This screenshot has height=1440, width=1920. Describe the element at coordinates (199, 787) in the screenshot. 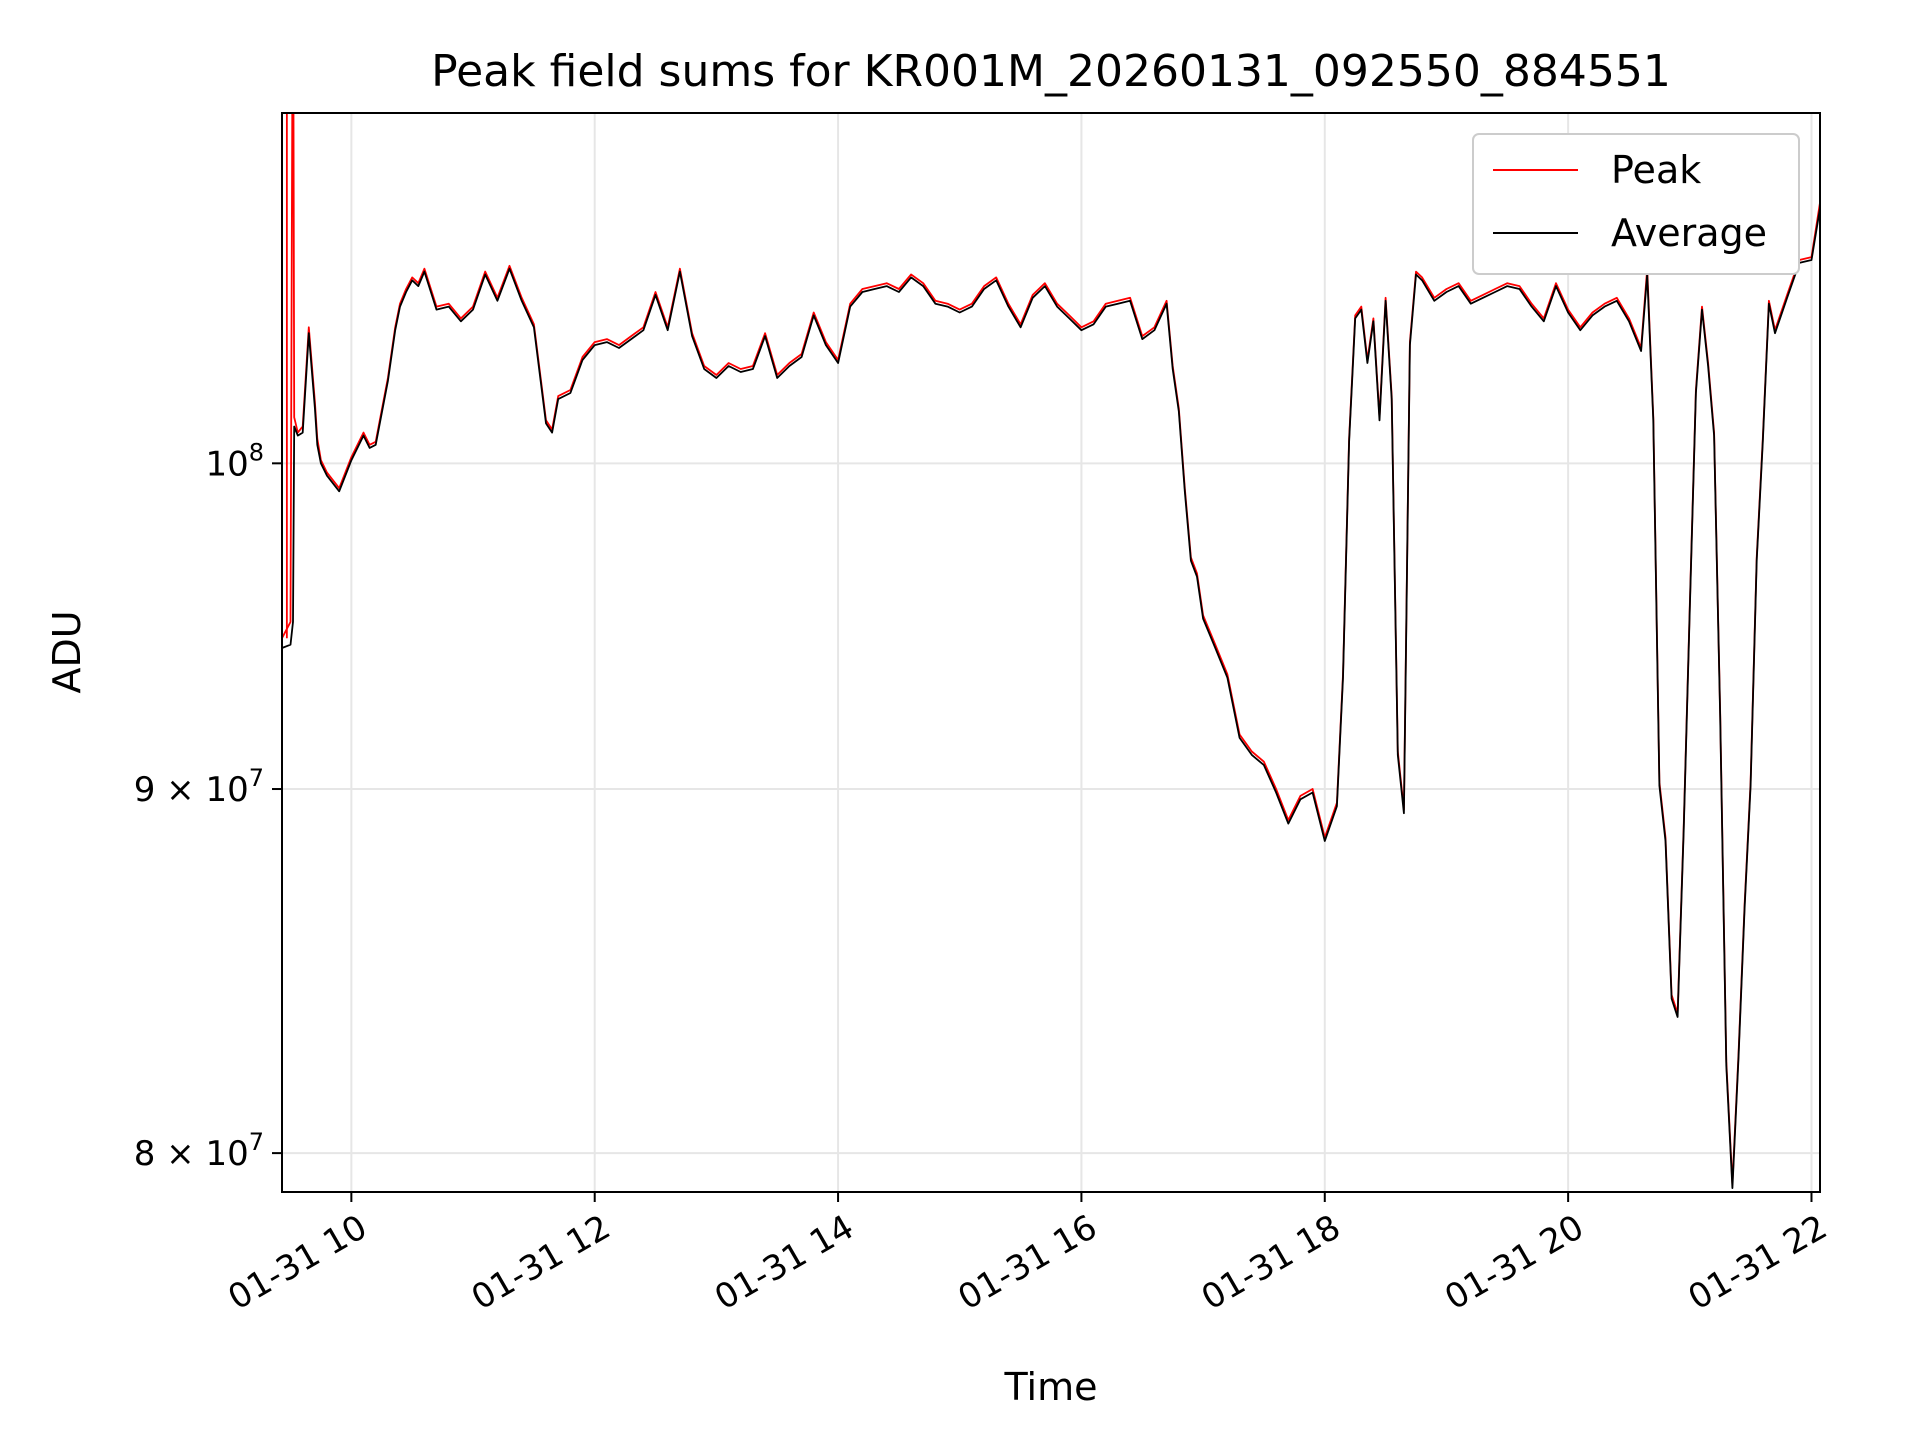

I see `y-tick-label: 9 × 107` at that location.